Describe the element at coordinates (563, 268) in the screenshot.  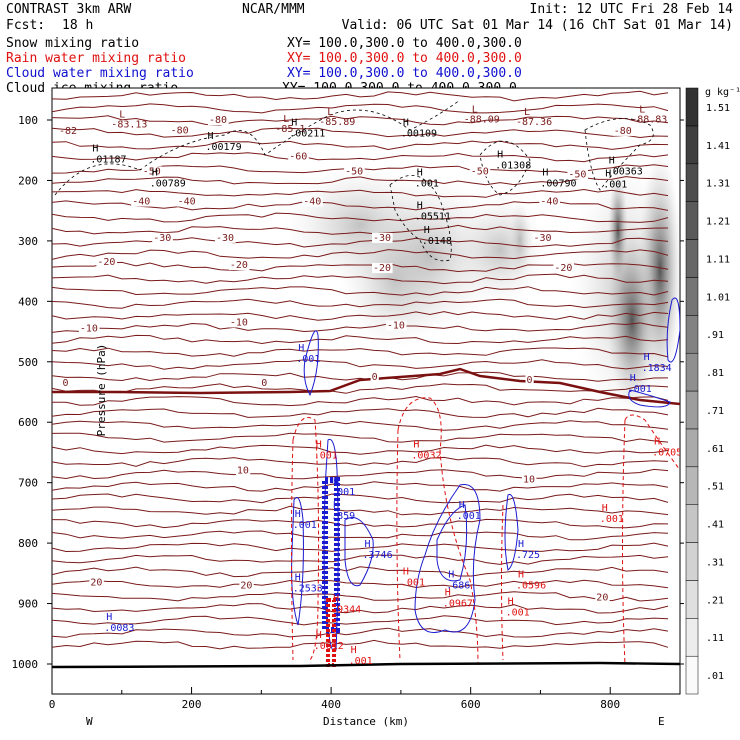
I see `temperature-label: -20` at that location.